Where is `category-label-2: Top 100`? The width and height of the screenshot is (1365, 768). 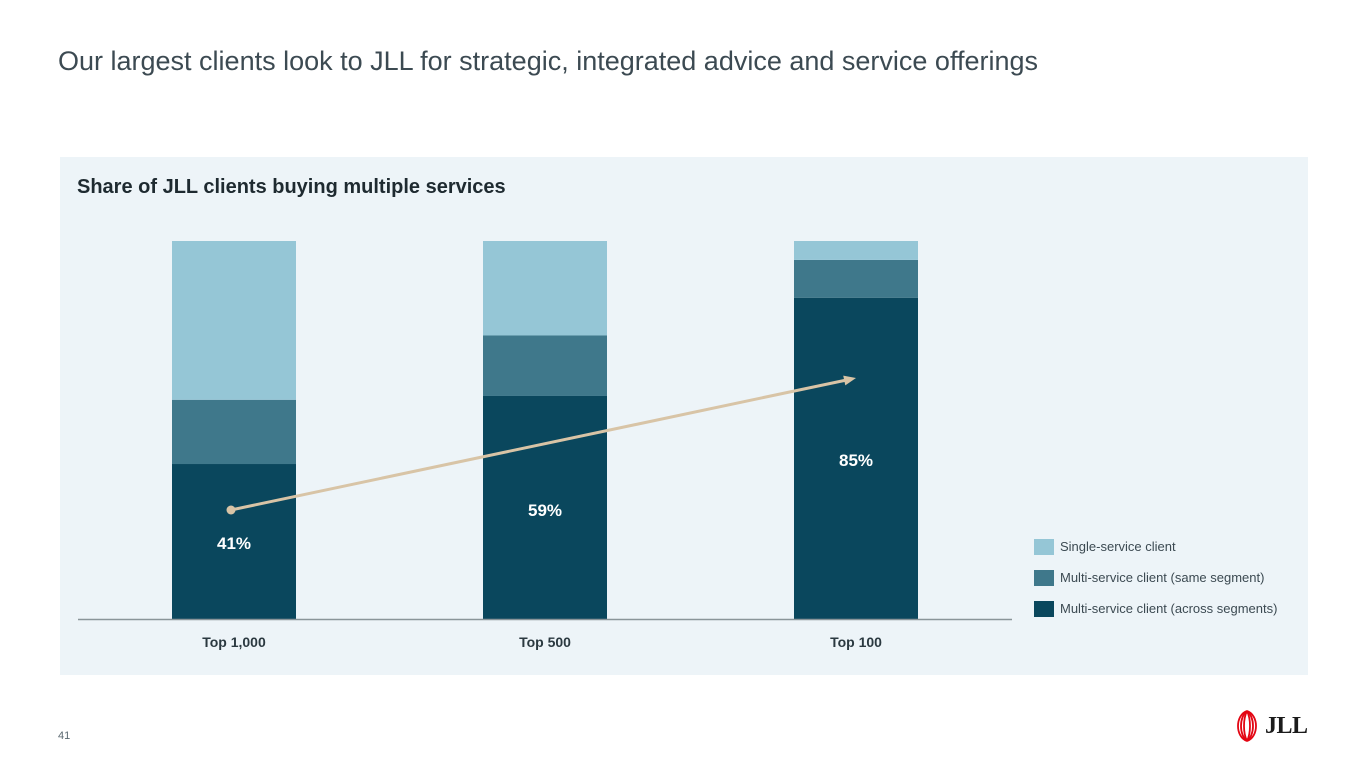 category-label-2: Top 100 is located at coordinates (856, 642).